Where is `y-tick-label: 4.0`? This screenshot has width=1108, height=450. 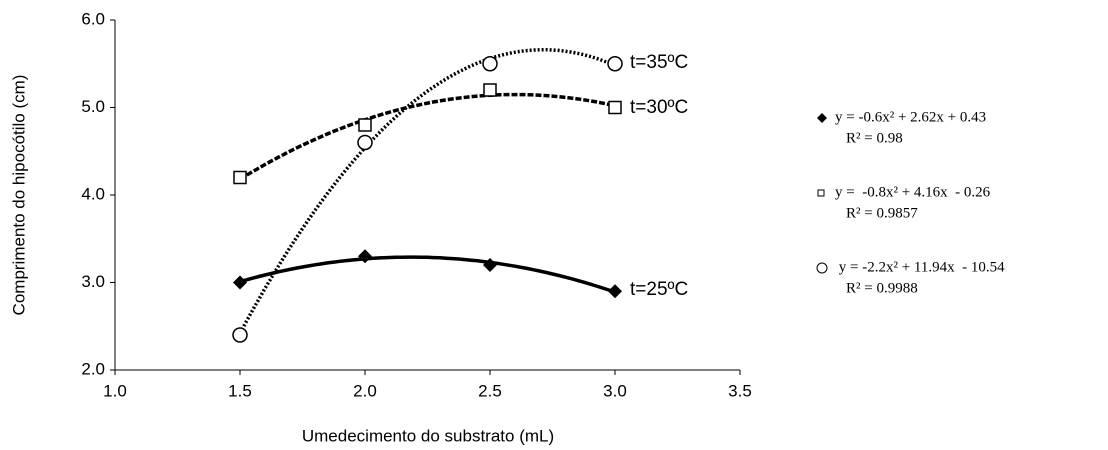 y-tick-label: 4.0 is located at coordinates (93, 193).